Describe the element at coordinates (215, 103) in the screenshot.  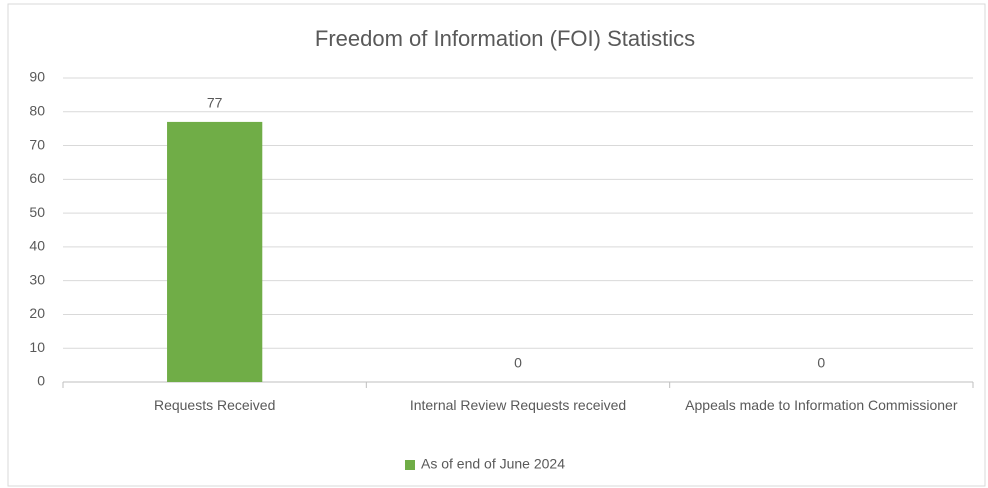
I see `data-label: 77` at that location.